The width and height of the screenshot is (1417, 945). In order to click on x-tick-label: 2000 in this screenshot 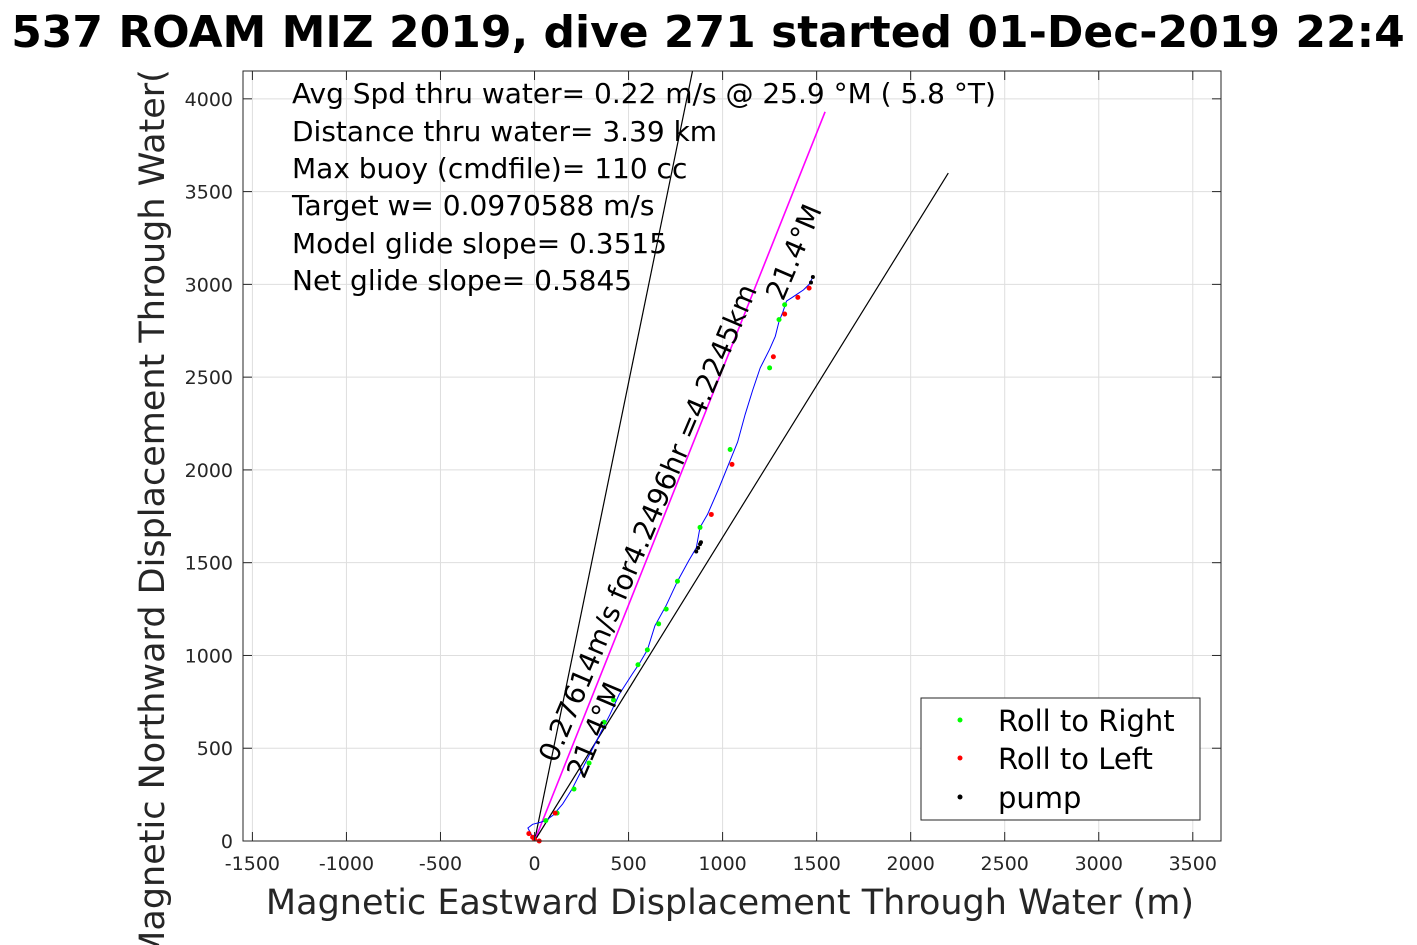, I will do `click(910, 864)`.